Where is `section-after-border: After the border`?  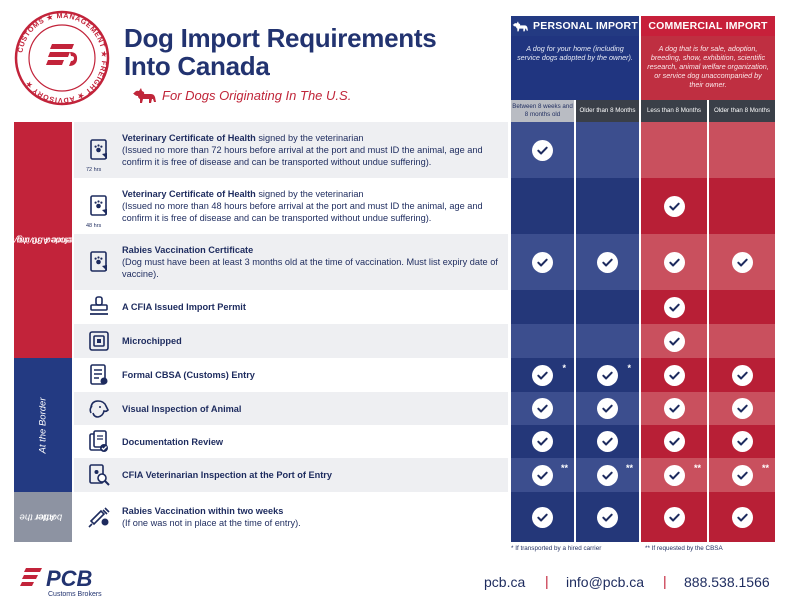 section-after-border: After the border is located at coordinates (43, 517).